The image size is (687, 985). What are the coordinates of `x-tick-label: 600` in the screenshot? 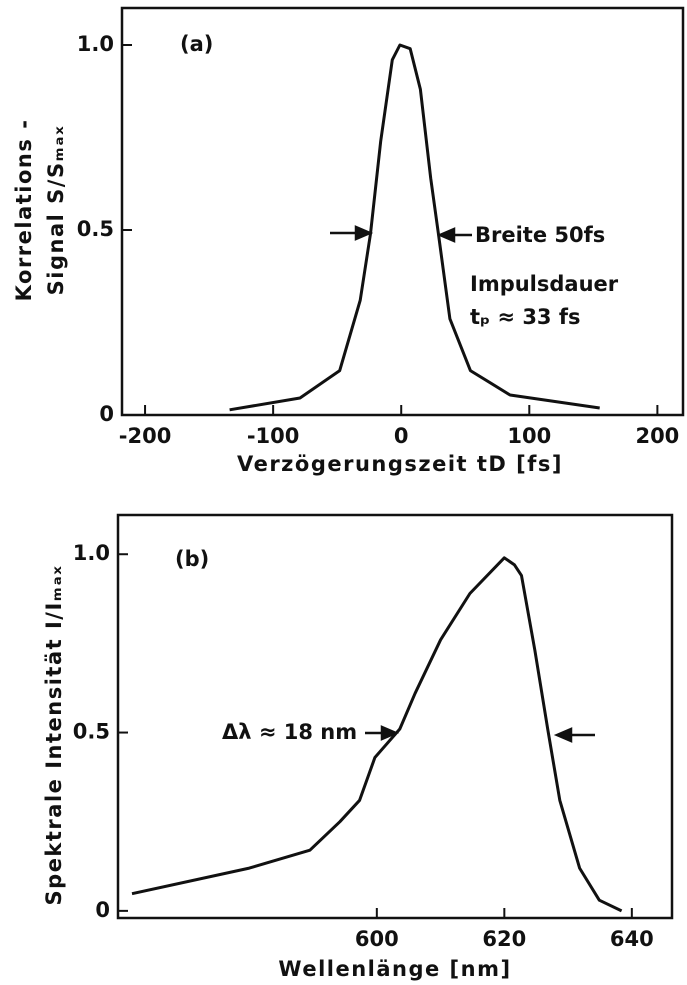 It's located at (377, 939).